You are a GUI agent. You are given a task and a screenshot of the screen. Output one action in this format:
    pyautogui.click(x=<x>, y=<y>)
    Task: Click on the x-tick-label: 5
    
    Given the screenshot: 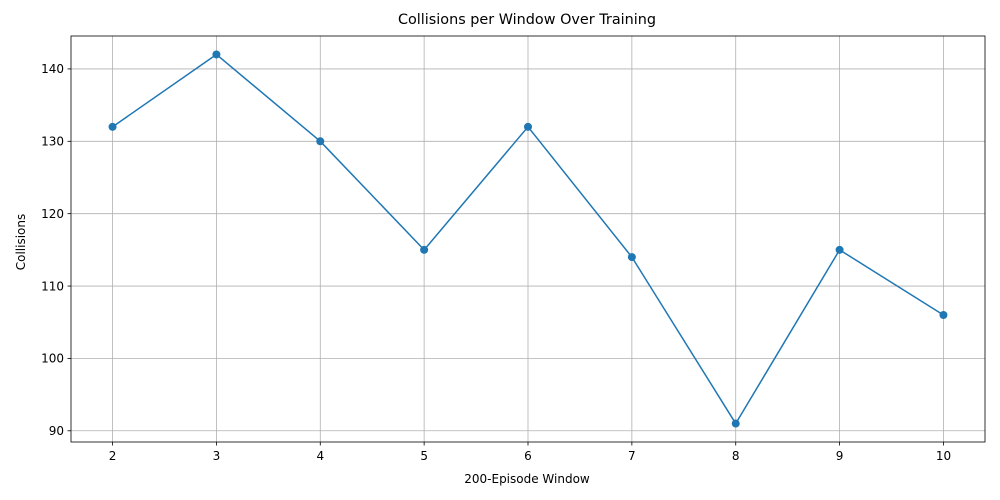 What is the action you would take?
    pyautogui.click(x=424, y=456)
    